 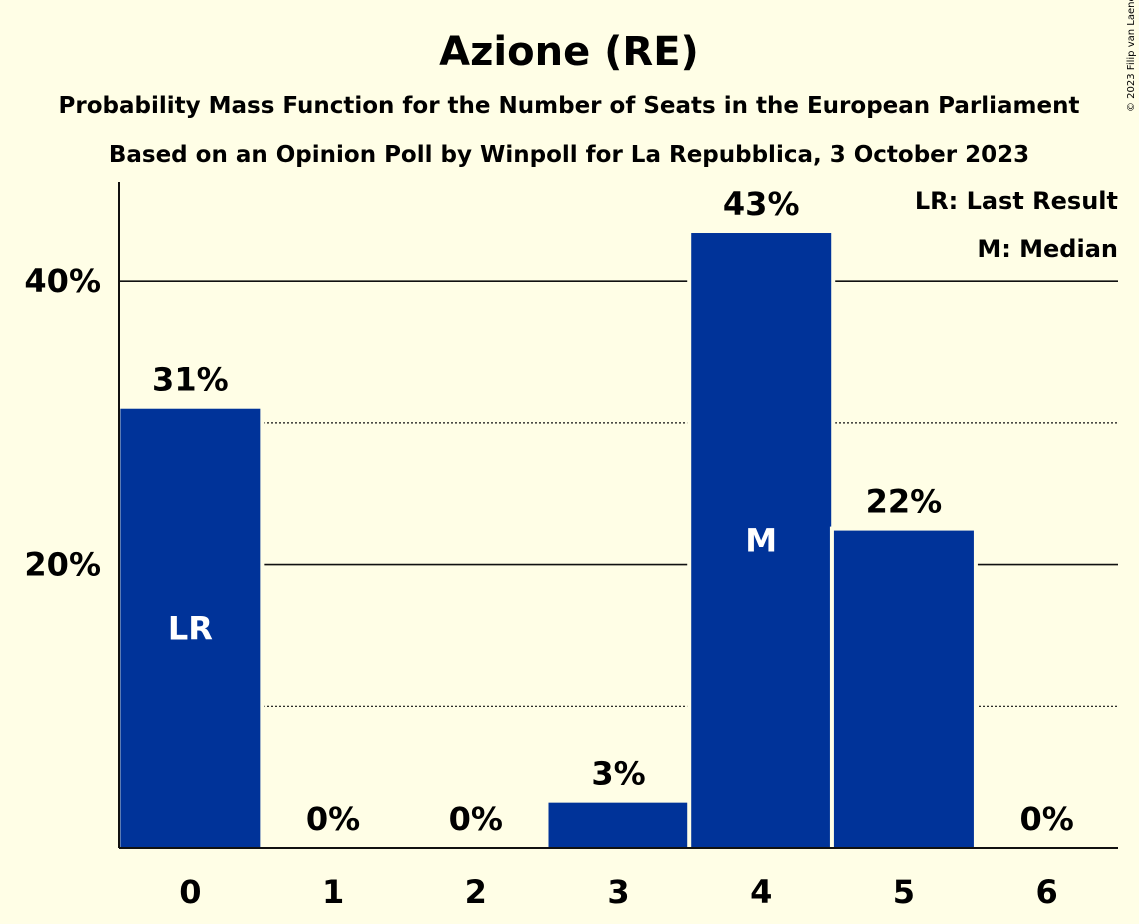 What do you see at coordinates (62, 565) in the screenshot?
I see `y-tick-label: 20%` at bounding box center [62, 565].